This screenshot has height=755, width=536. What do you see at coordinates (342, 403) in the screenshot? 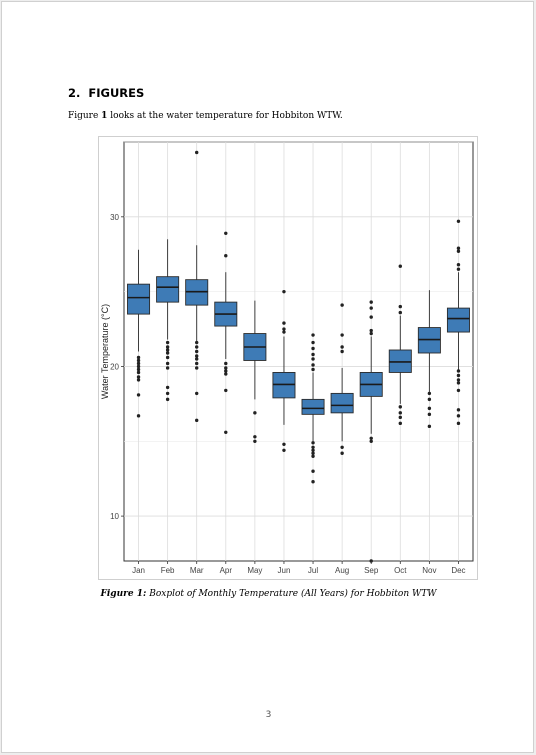
I see `box-aug` at bounding box center [342, 403].